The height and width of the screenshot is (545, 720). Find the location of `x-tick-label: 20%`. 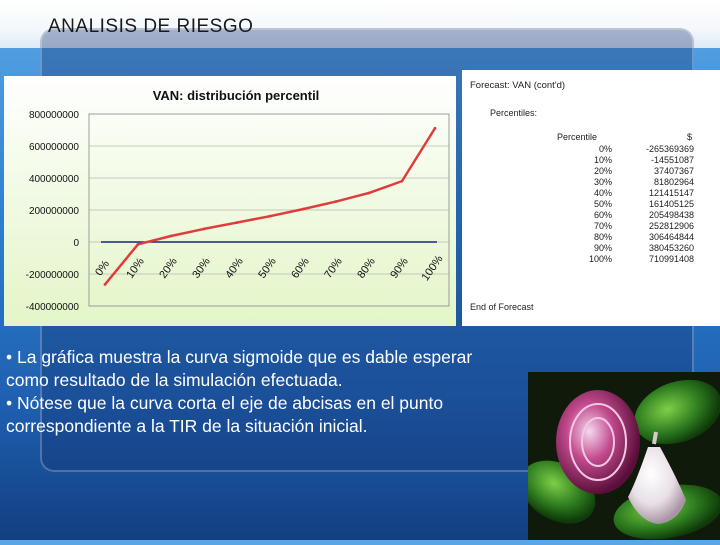

x-tick-label: 20% is located at coordinates (168, 268).